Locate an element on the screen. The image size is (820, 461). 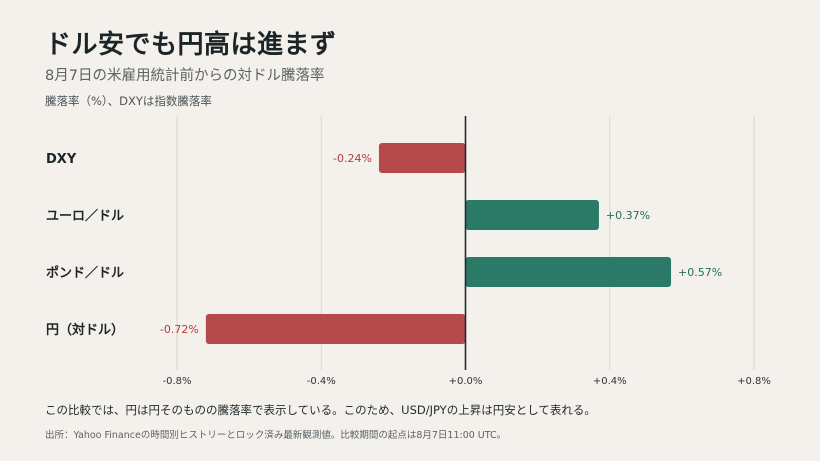
value-label: +0.57% is located at coordinates (700, 272).